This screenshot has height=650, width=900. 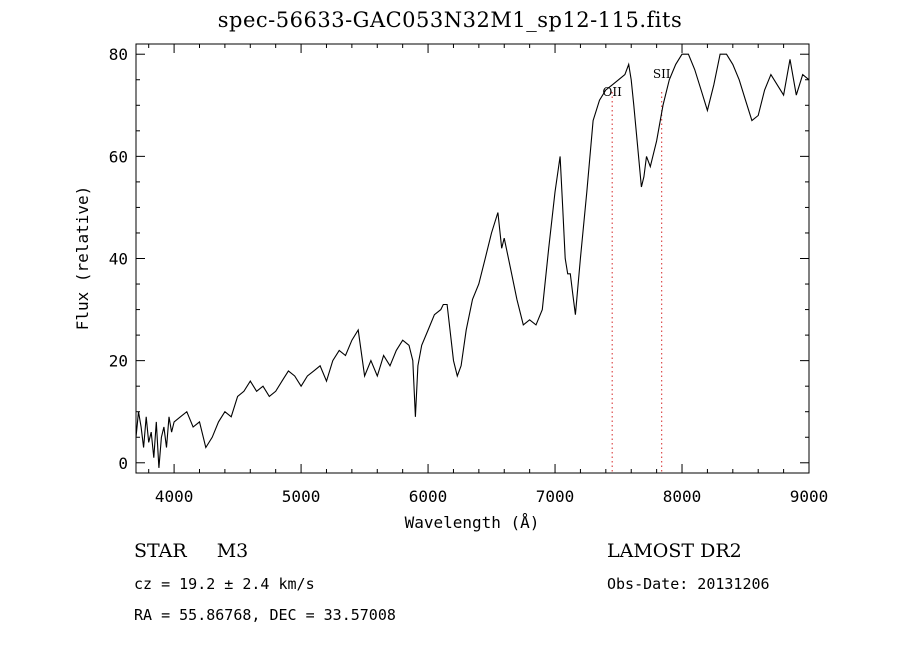 What do you see at coordinates (809, 496) in the screenshot?
I see `x-tick-label: 9000` at bounding box center [809, 496].